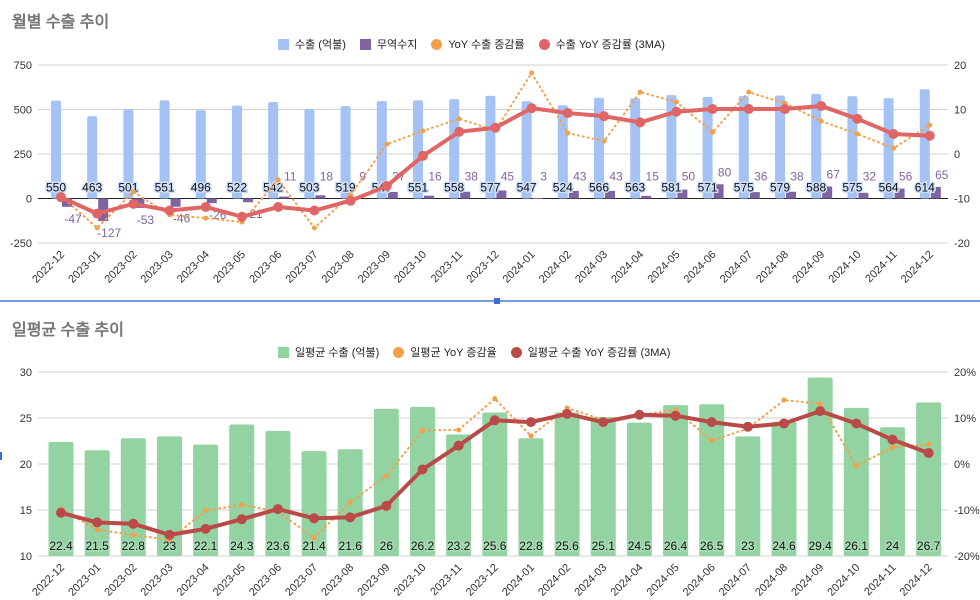  Describe the element at coordinates (410, 267) in the screenshot. I see `x-axis-label: 2023-10` at that location.